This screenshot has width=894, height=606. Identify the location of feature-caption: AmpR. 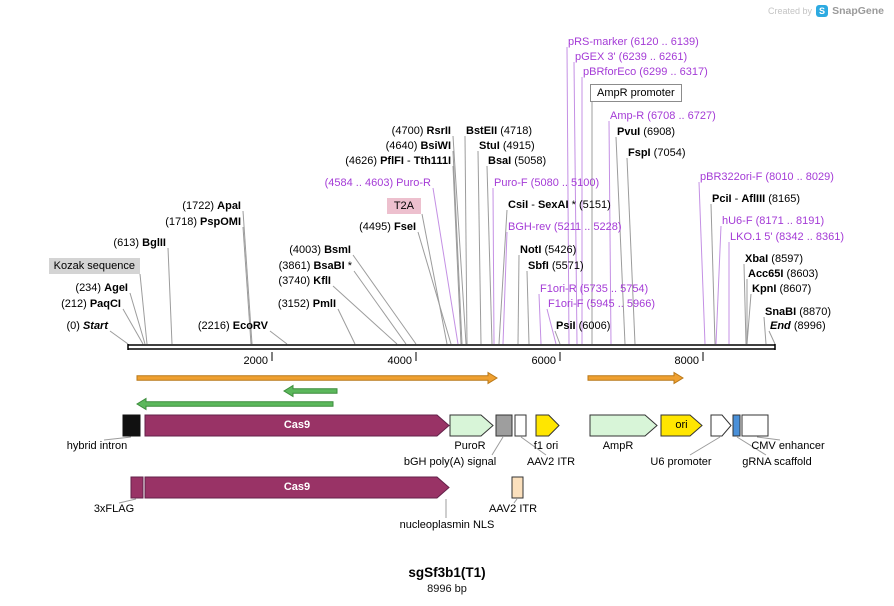
(618, 446).